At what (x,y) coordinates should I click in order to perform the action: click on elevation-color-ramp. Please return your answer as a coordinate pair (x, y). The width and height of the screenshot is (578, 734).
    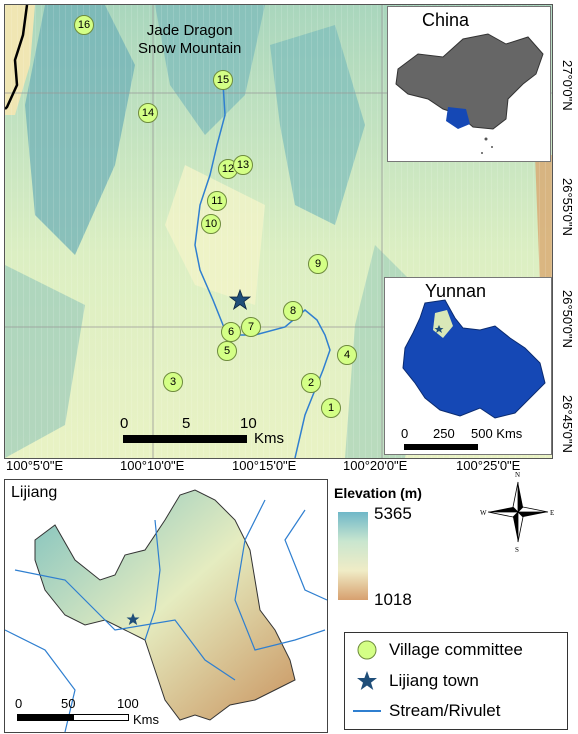
    Looking at the image, I should click on (353, 556).